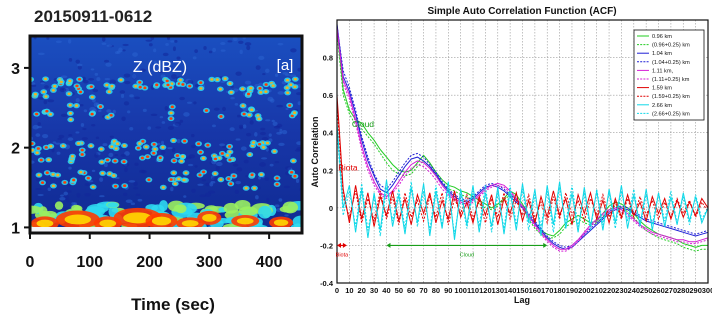 Image resolution: width=712 pixels, height=325 pixels. Describe the element at coordinates (442, 188) in the screenshot. I see `acf-annotations: Cloud Biota Biota Cloud` at that location.